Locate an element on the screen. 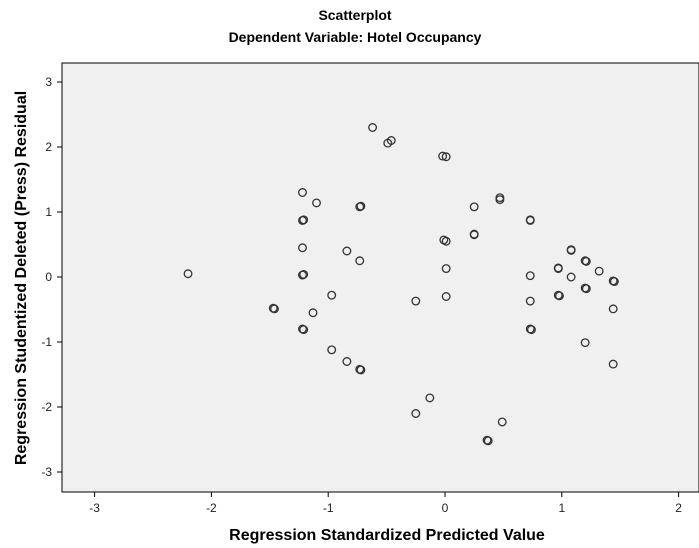 The width and height of the screenshot is (699, 548). x-tick-label: -3 is located at coordinates (94, 508).